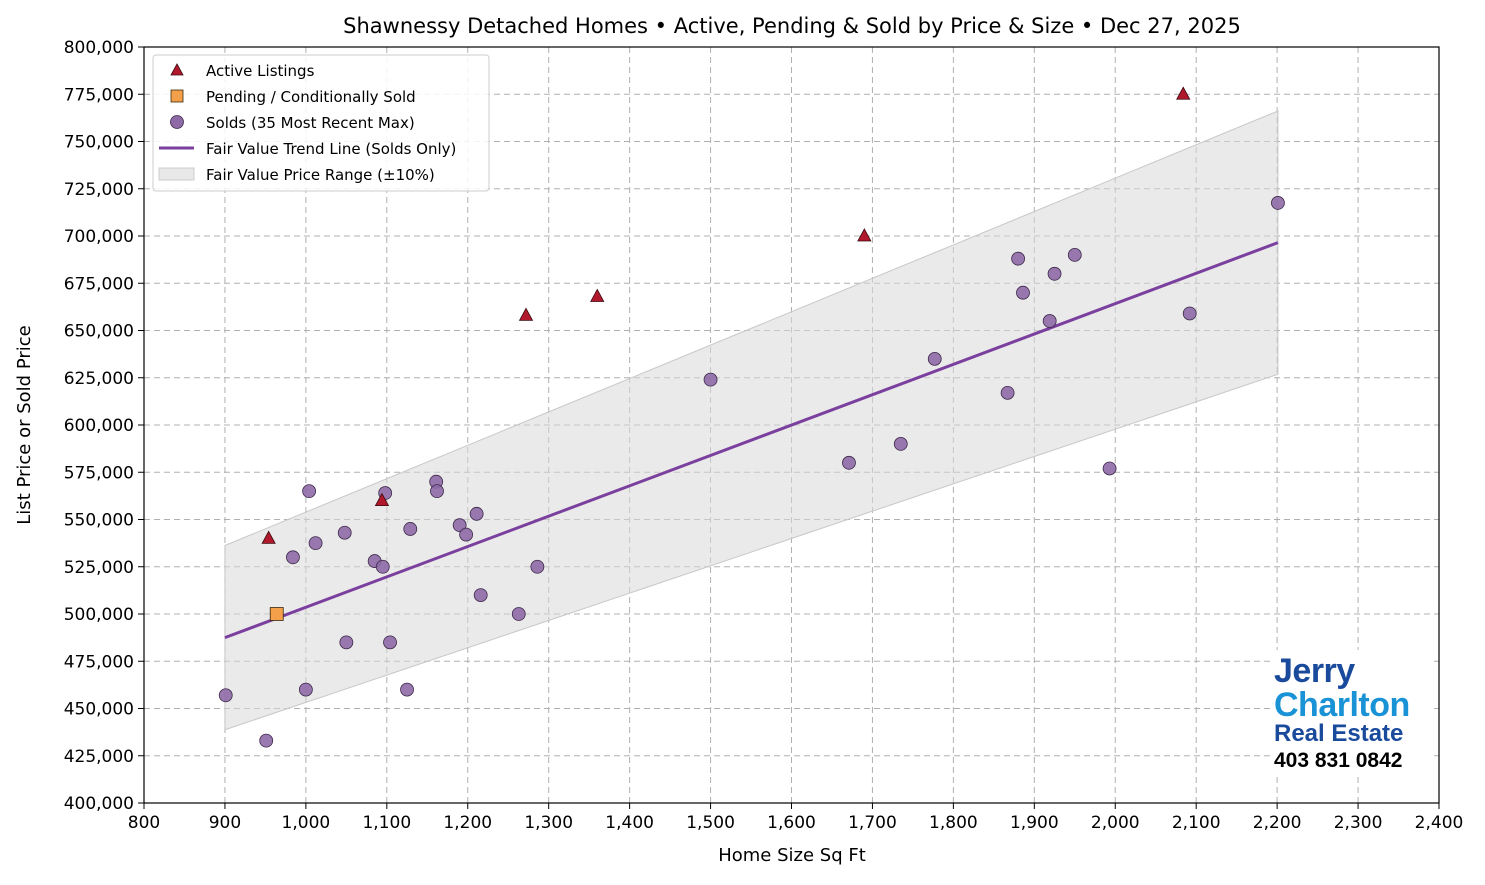 The image size is (1485, 885). I want to click on y-tick-label: 675,000, so click(99, 284).